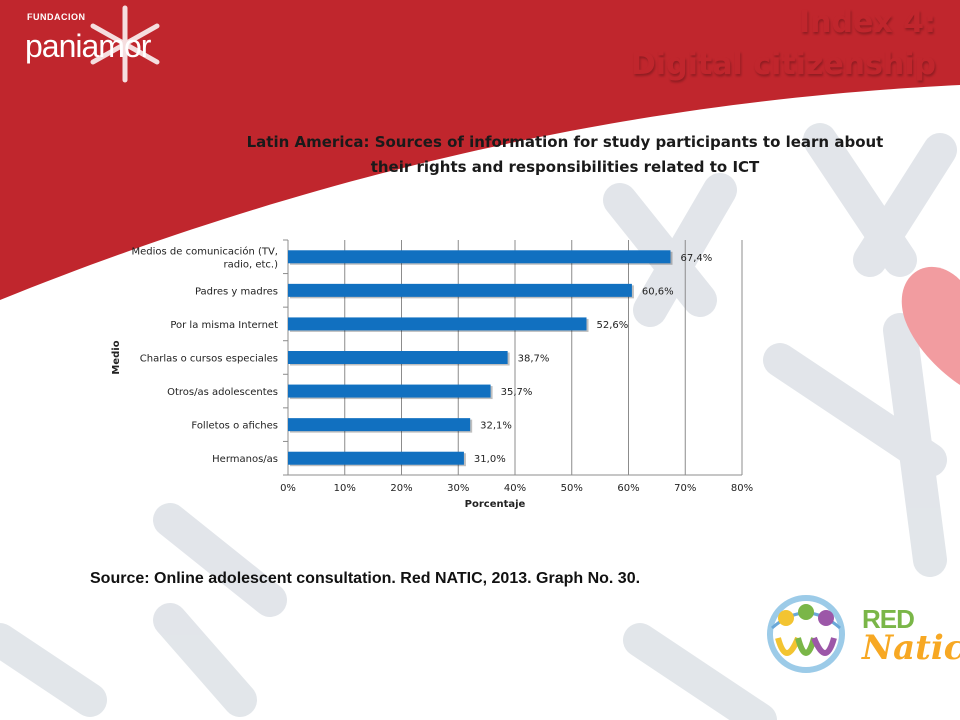 The height and width of the screenshot is (720, 960). Describe the element at coordinates (56, 17) in the screenshot. I see `logo-fundacion-text: FUNDACION` at that location.